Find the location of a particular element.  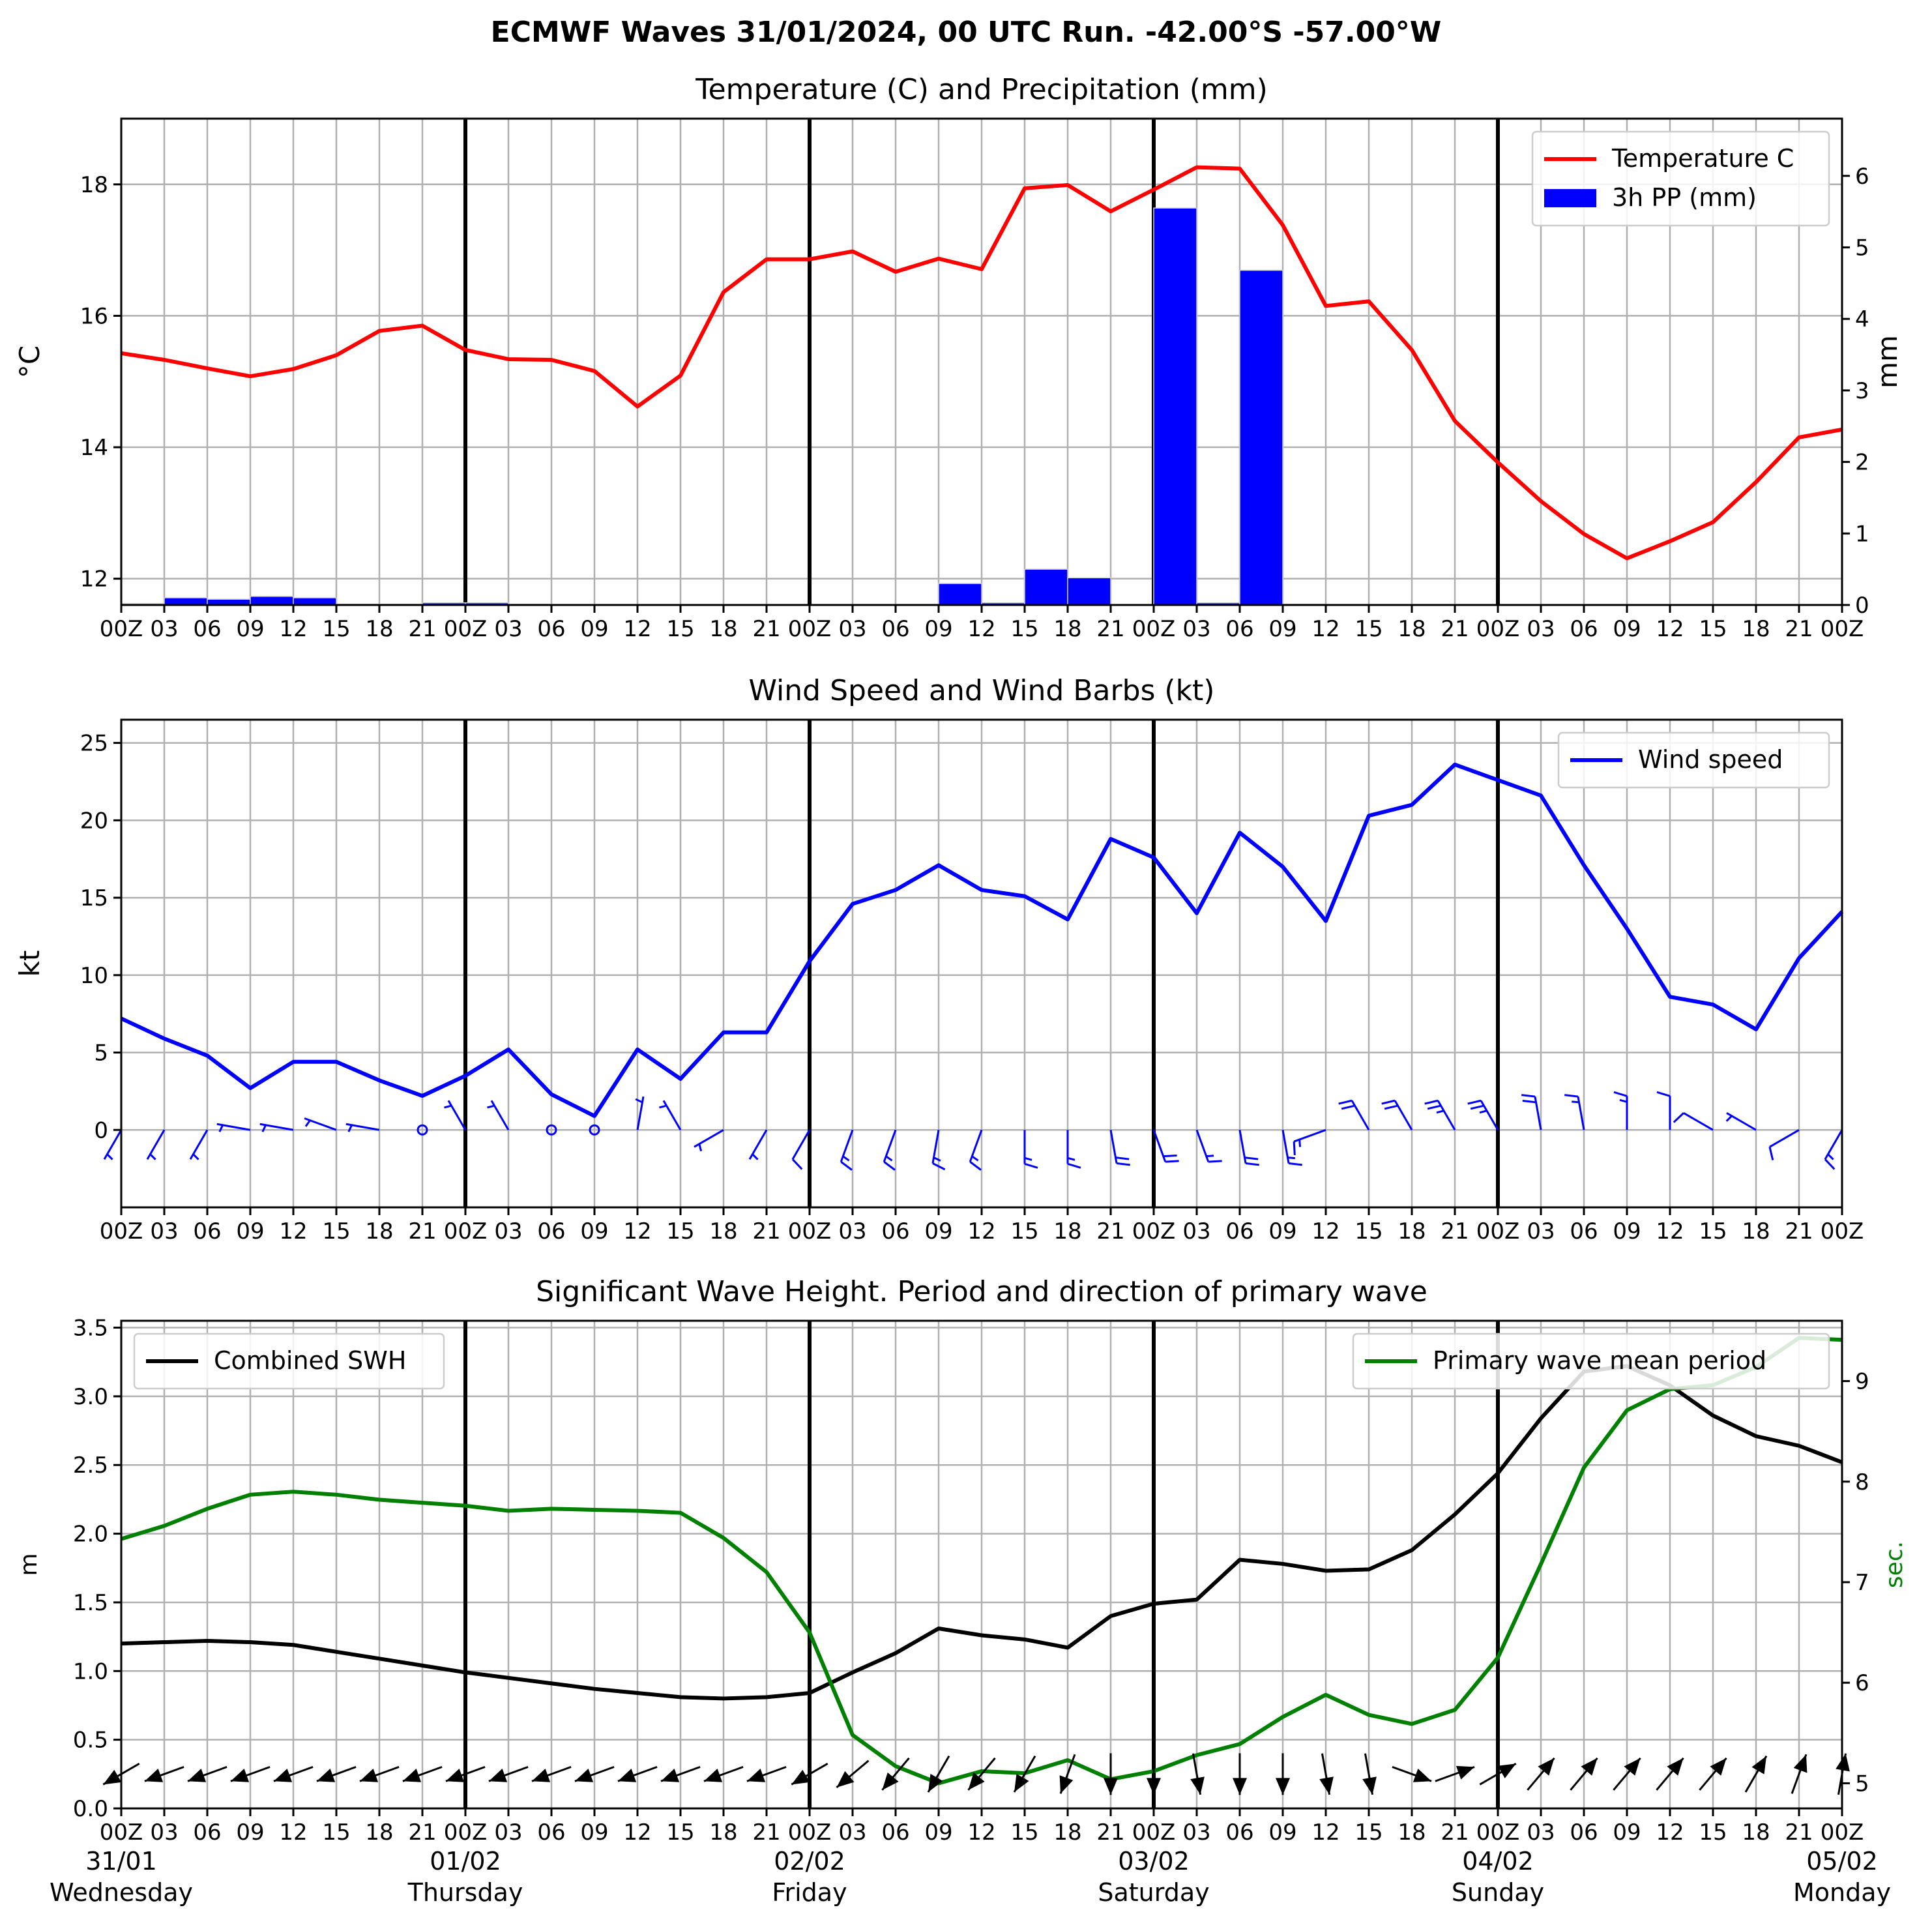

y-tick-label: 3.0 is located at coordinates (90, 1397).